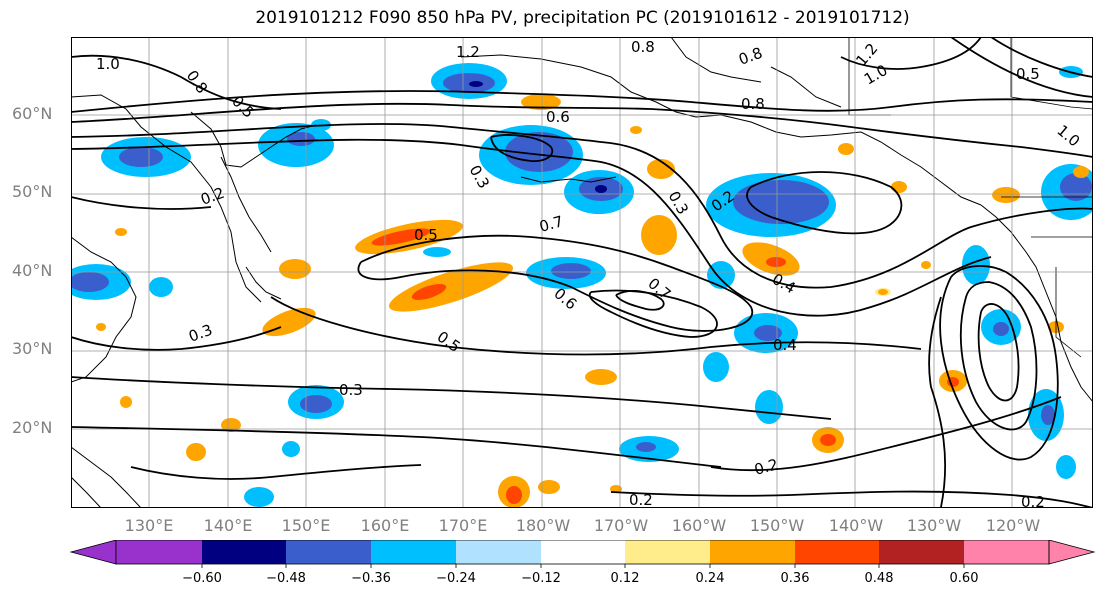 The image size is (1105, 601). What do you see at coordinates (699, 525) in the screenshot?
I see `lon-label: 160°W` at bounding box center [699, 525].